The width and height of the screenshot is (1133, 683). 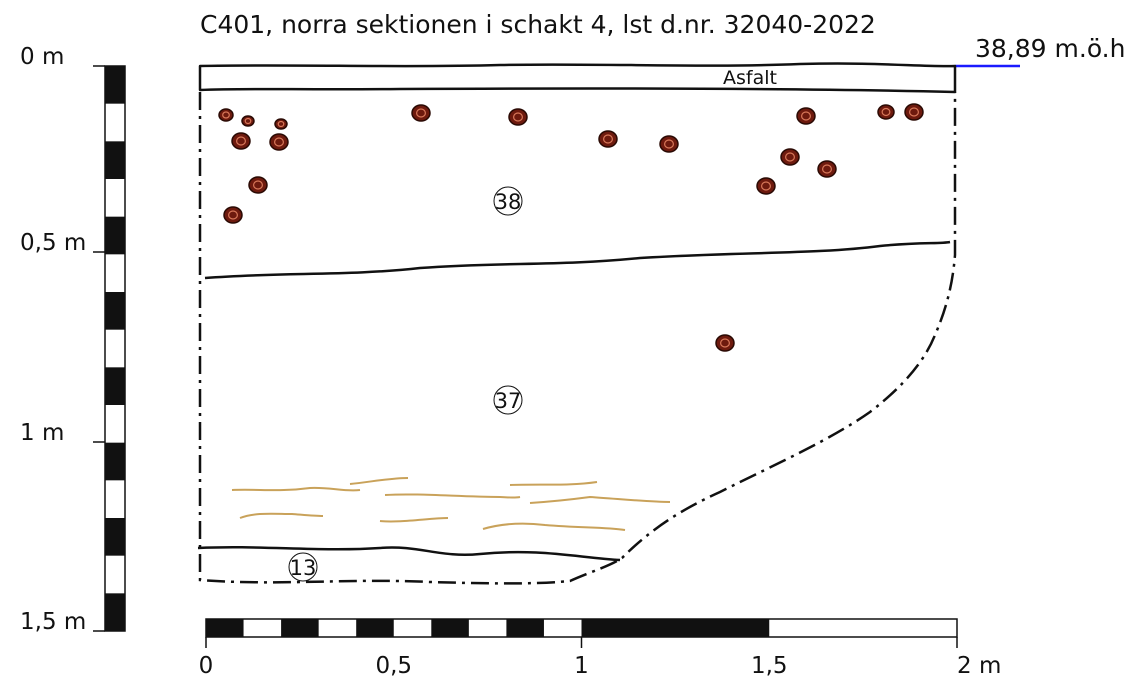 I want to click on asphalt-layer, so click(x=577, y=78).